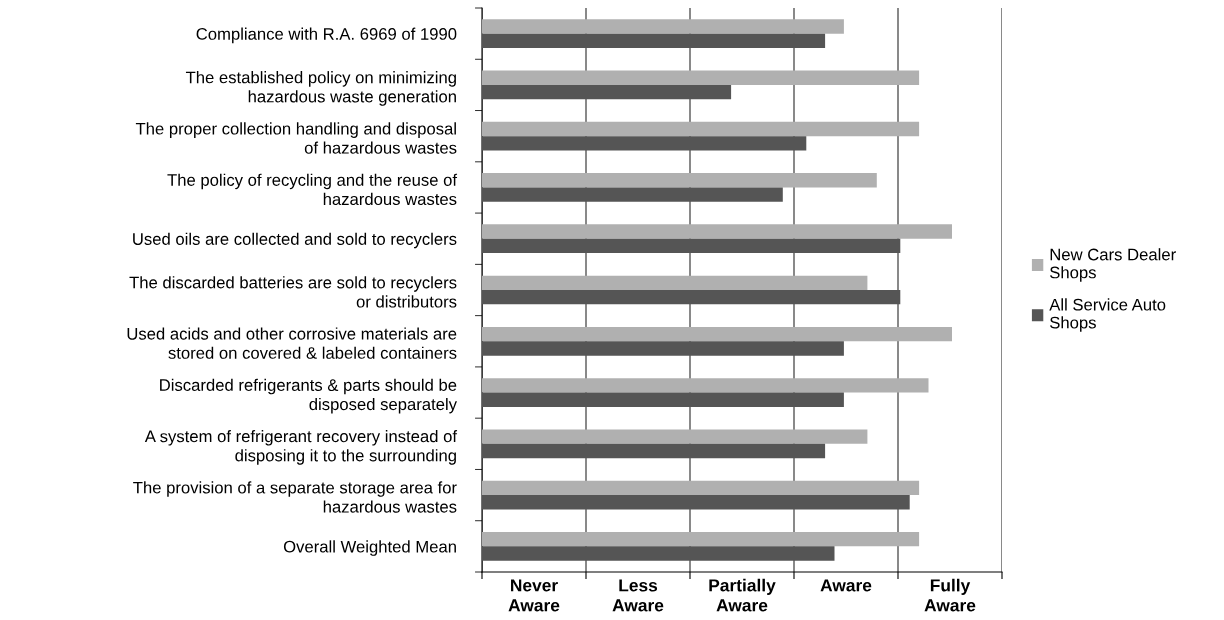  What do you see at coordinates (534, 595) in the screenshot?
I see `text: Never Aware` at bounding box center [534, 595].